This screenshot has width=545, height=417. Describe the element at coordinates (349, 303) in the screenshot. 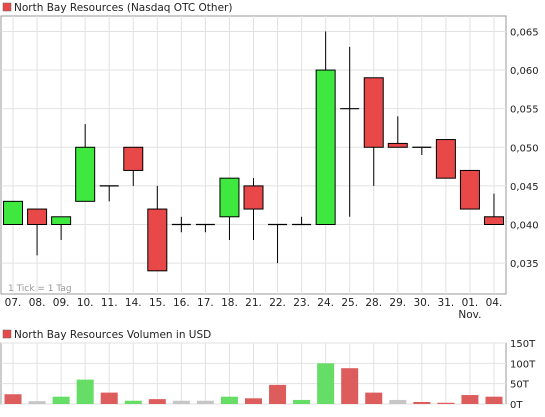

I see `x-tick-label: 25.` at that location.